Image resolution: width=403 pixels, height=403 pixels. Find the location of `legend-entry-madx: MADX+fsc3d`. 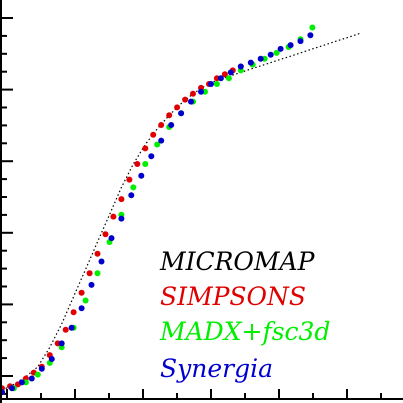

legend-entry-madx: MADX+fsc3d is located at coordinates (244, 331).